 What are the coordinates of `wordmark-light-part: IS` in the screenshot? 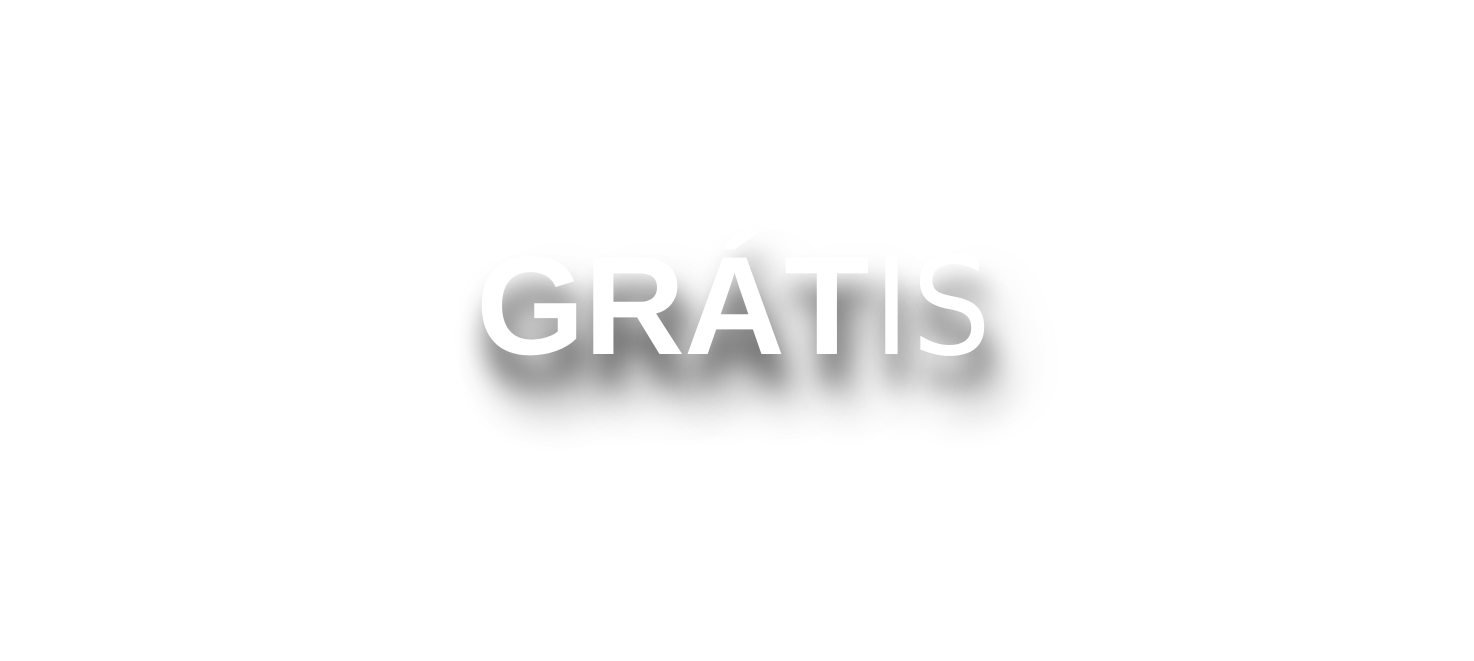 It's located at (932, 308).